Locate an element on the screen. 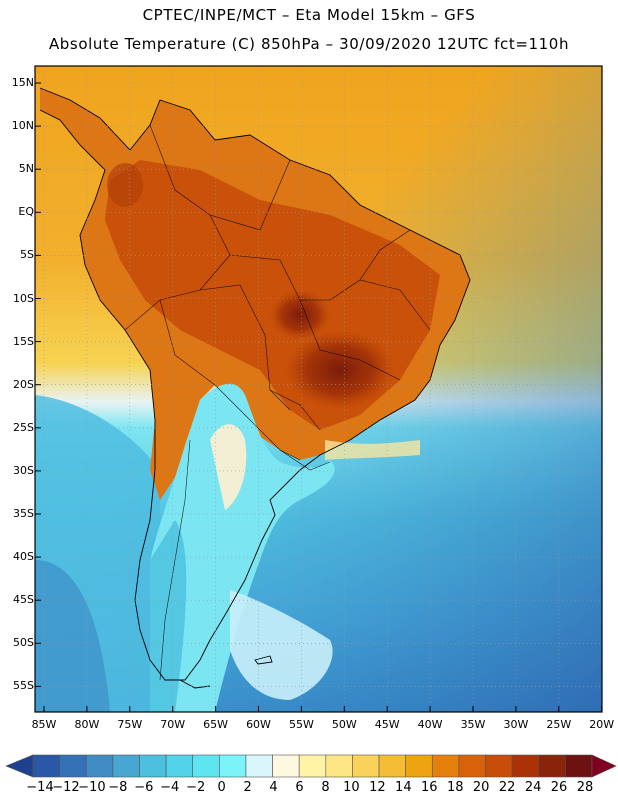 This screenshot has height=800, width=618. lat-label: 20S is located at coordinates (23, 384).